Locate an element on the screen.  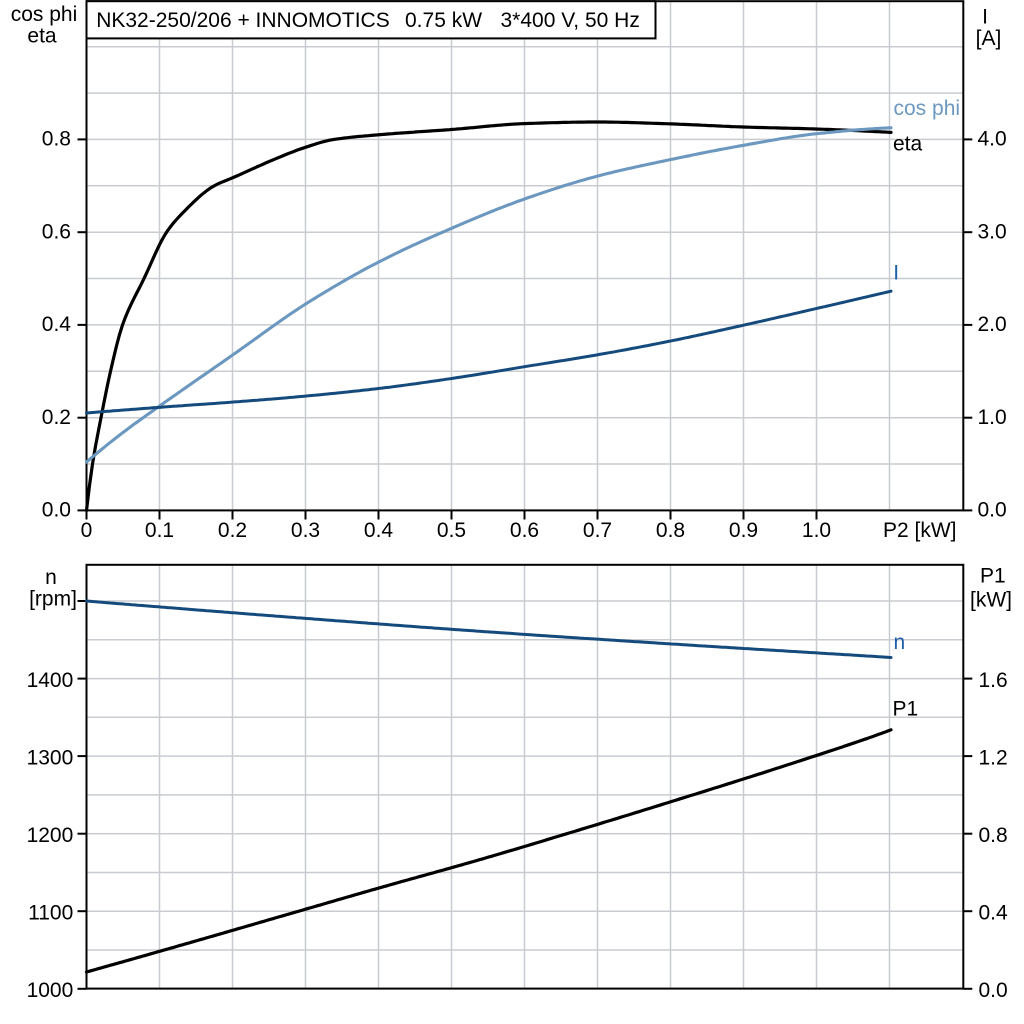
svg-text: 0.9 is located at coordinates (743, 530).